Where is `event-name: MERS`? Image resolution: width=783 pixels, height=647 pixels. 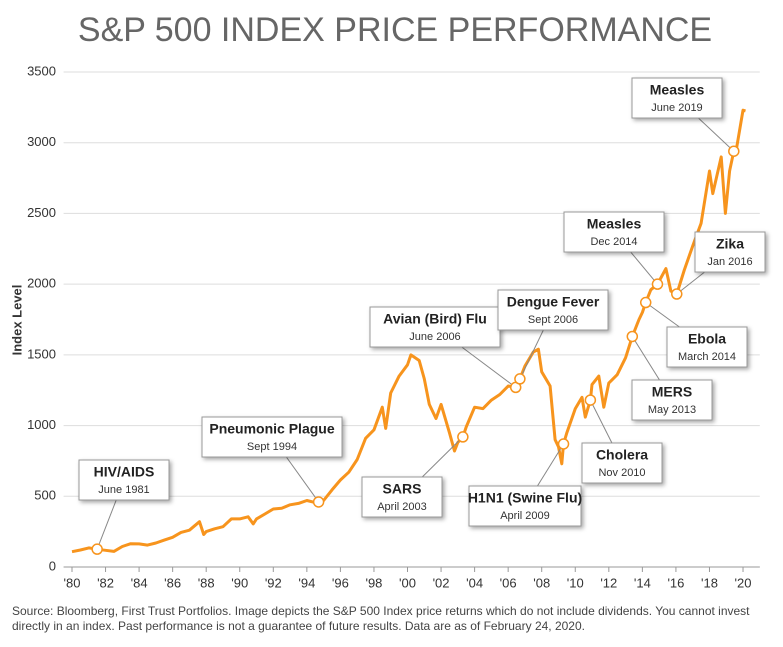
event-name: MERS is located at coordinates (672, 392).